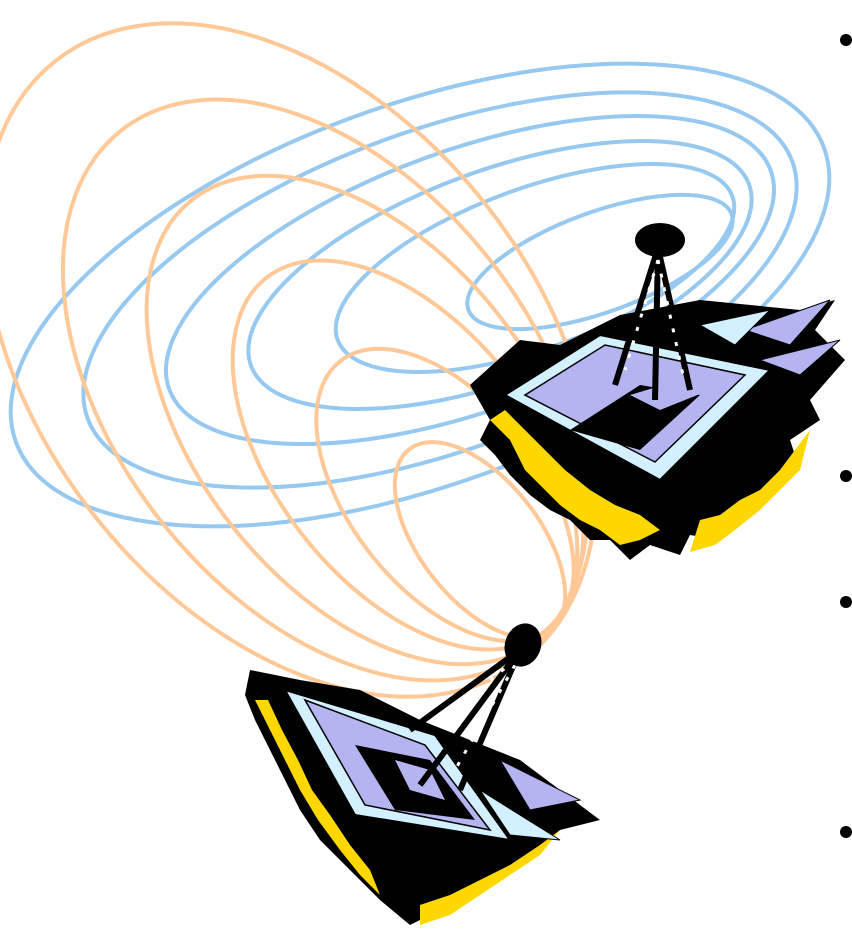 The image size is (852, 945). Describe the element at coordinates (422, 774) in the screenshot. I see `satellite-dish-lower` at that location.